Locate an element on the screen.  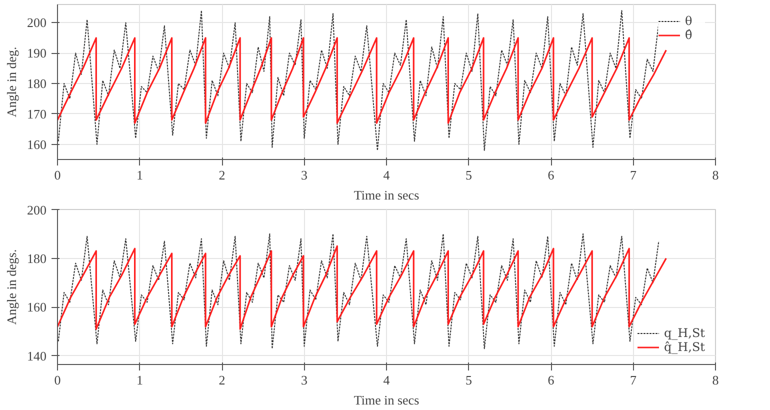
y-tick-label: 140 is located at coordinates (36, 356).